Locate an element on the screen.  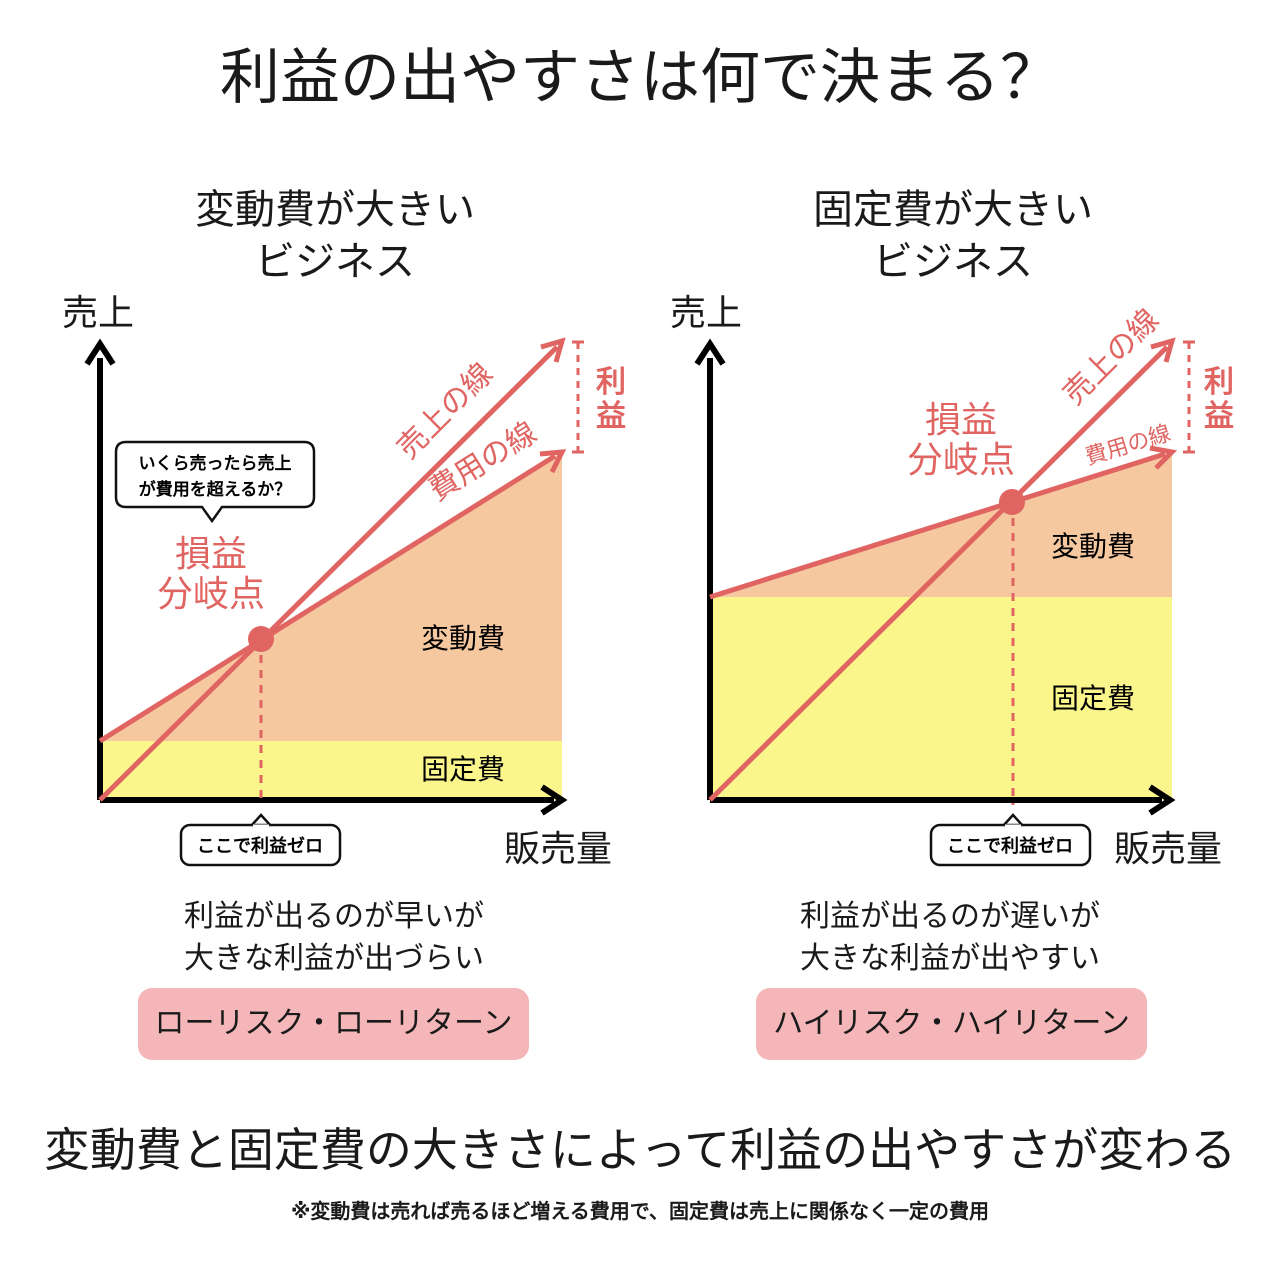
left-heading-line2: ビジネス is located at coordinates (335, 262).